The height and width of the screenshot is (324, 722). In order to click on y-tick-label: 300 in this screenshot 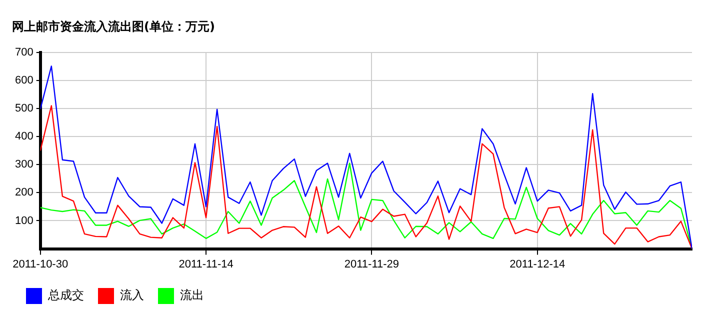, I will do `click(24, 164)`.